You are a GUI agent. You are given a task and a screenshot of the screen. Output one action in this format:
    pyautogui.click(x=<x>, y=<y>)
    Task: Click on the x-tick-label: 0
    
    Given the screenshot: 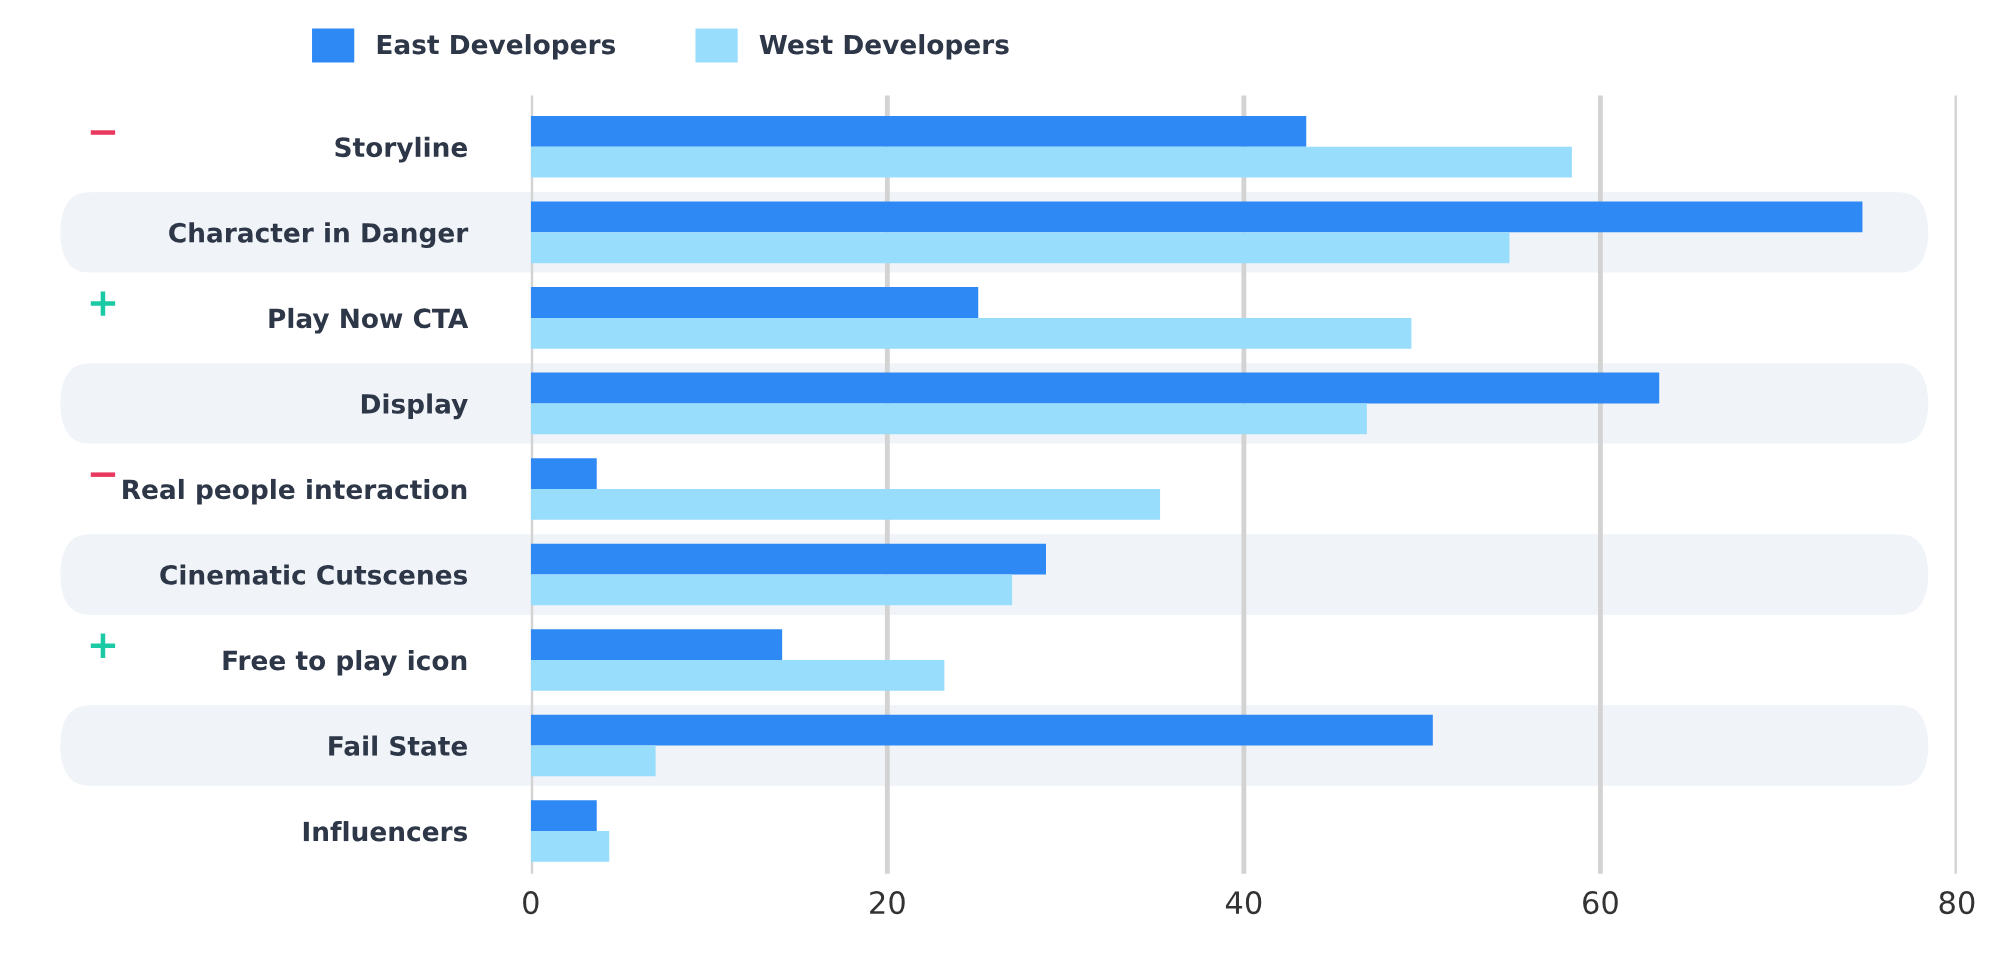 What is the action you would take?
    pyautogui.click(x=531, y=903)
    